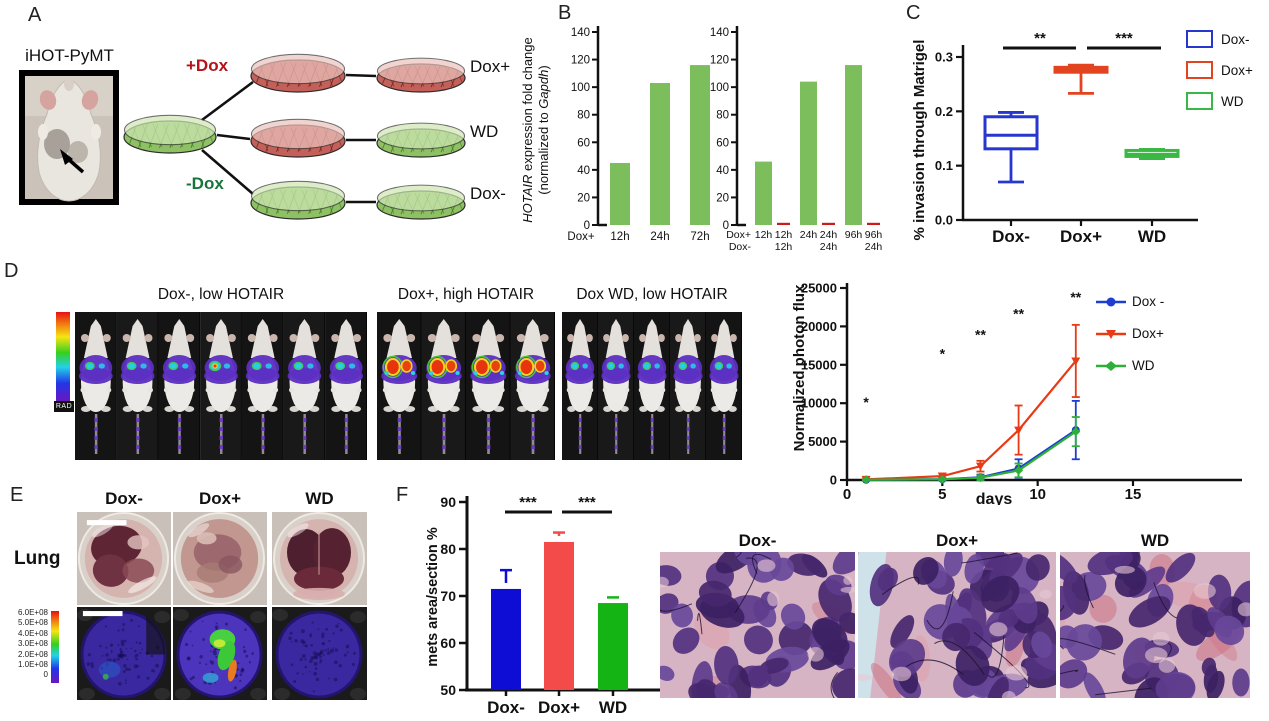 The height and width of the screenshot is (721, 1269). Describe the element at coordinates (32, 654) in the screenshot. I see `scale-value: 2.0E+08` at that location.